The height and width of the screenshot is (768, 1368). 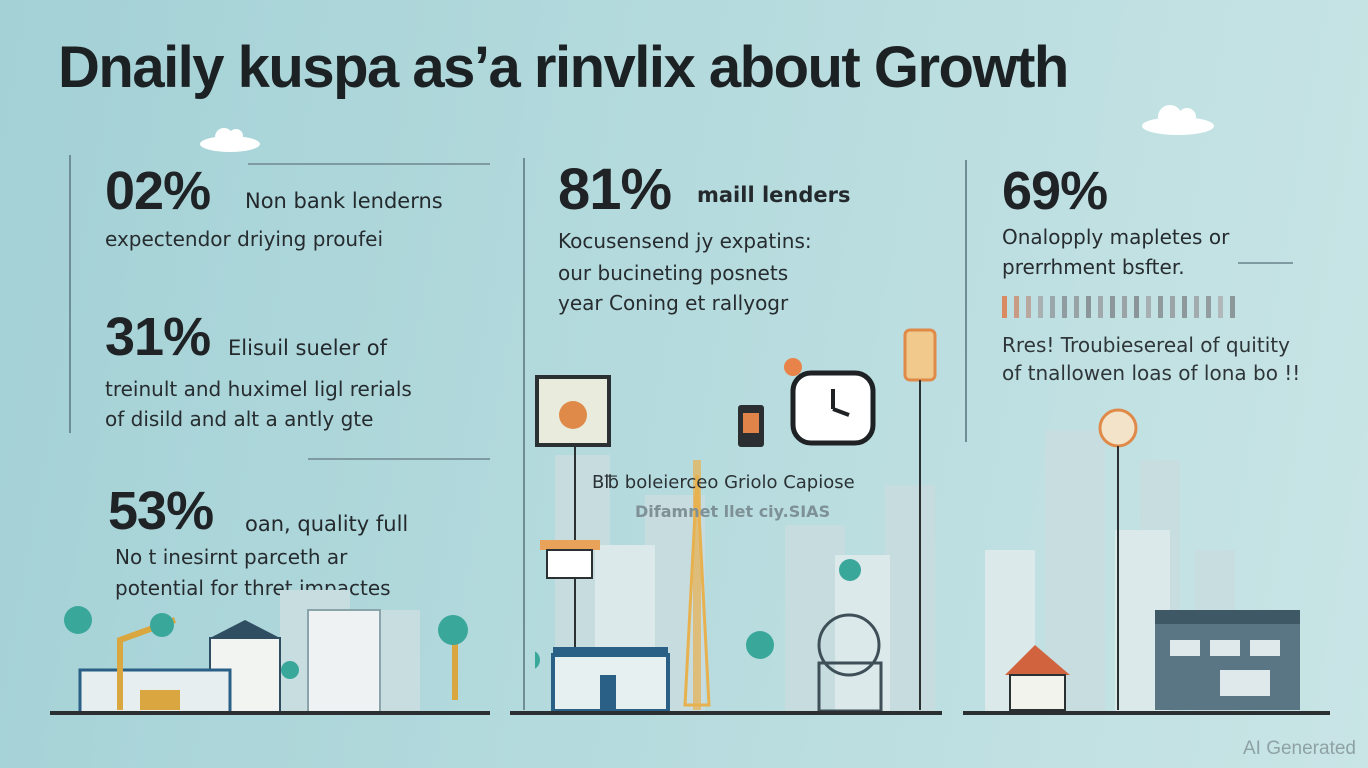 What do you see at coordinates (158, 191) in the screenshot?
I see `stat-value: 02%` at bounding box center [158, 191].